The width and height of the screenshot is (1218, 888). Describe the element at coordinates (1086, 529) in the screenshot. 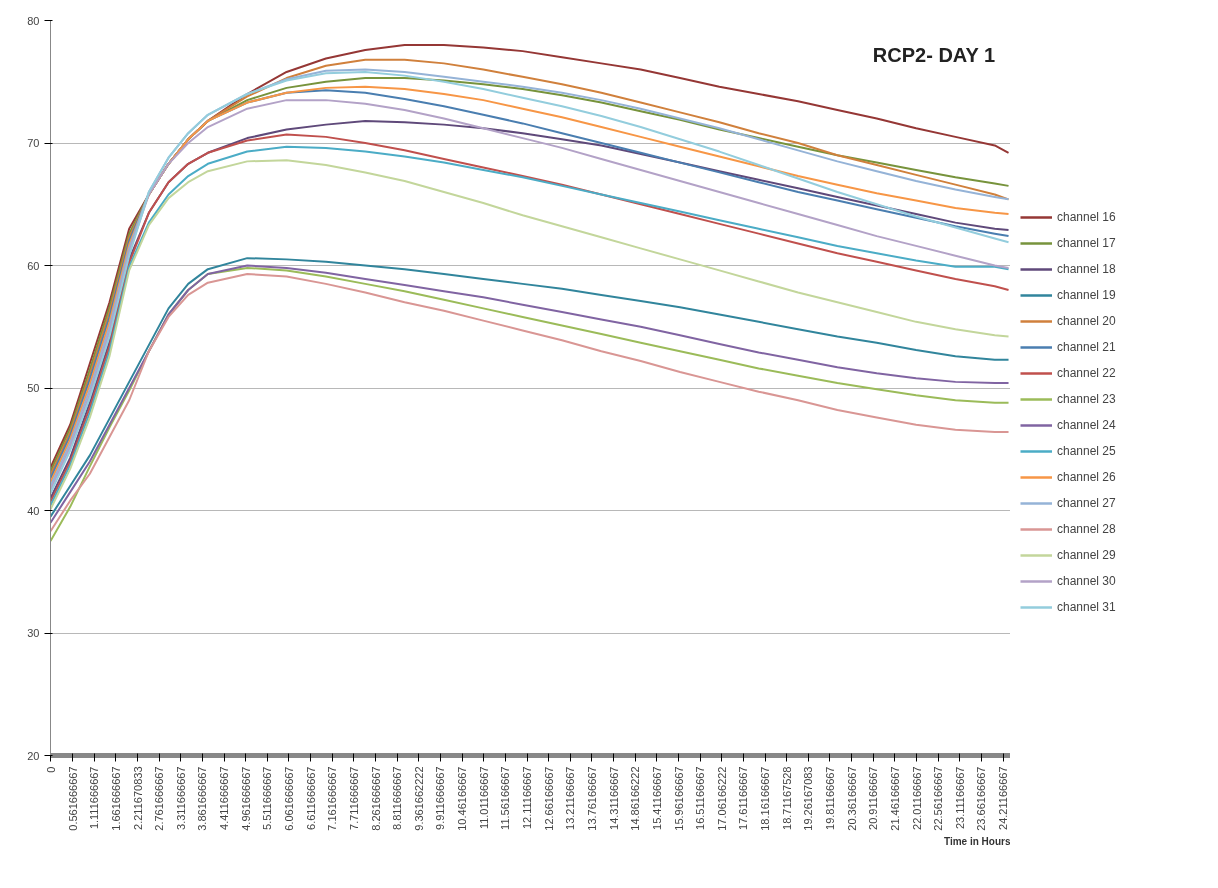

I see `legend-label: channel 28` at that location.